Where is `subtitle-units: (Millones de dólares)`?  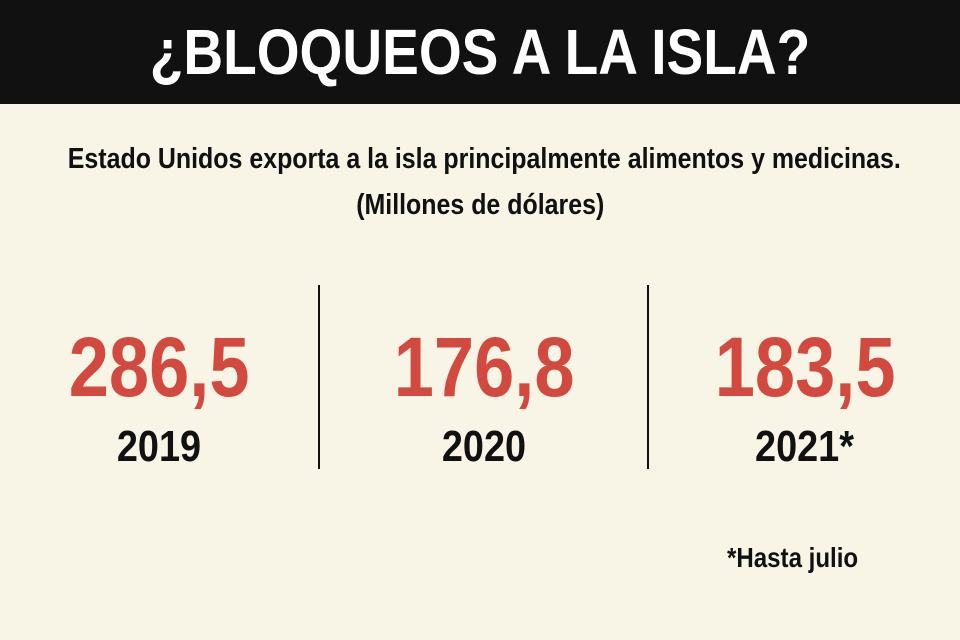 subtitle-units: (Millones de dólares) is located at coordinates (480, 205).